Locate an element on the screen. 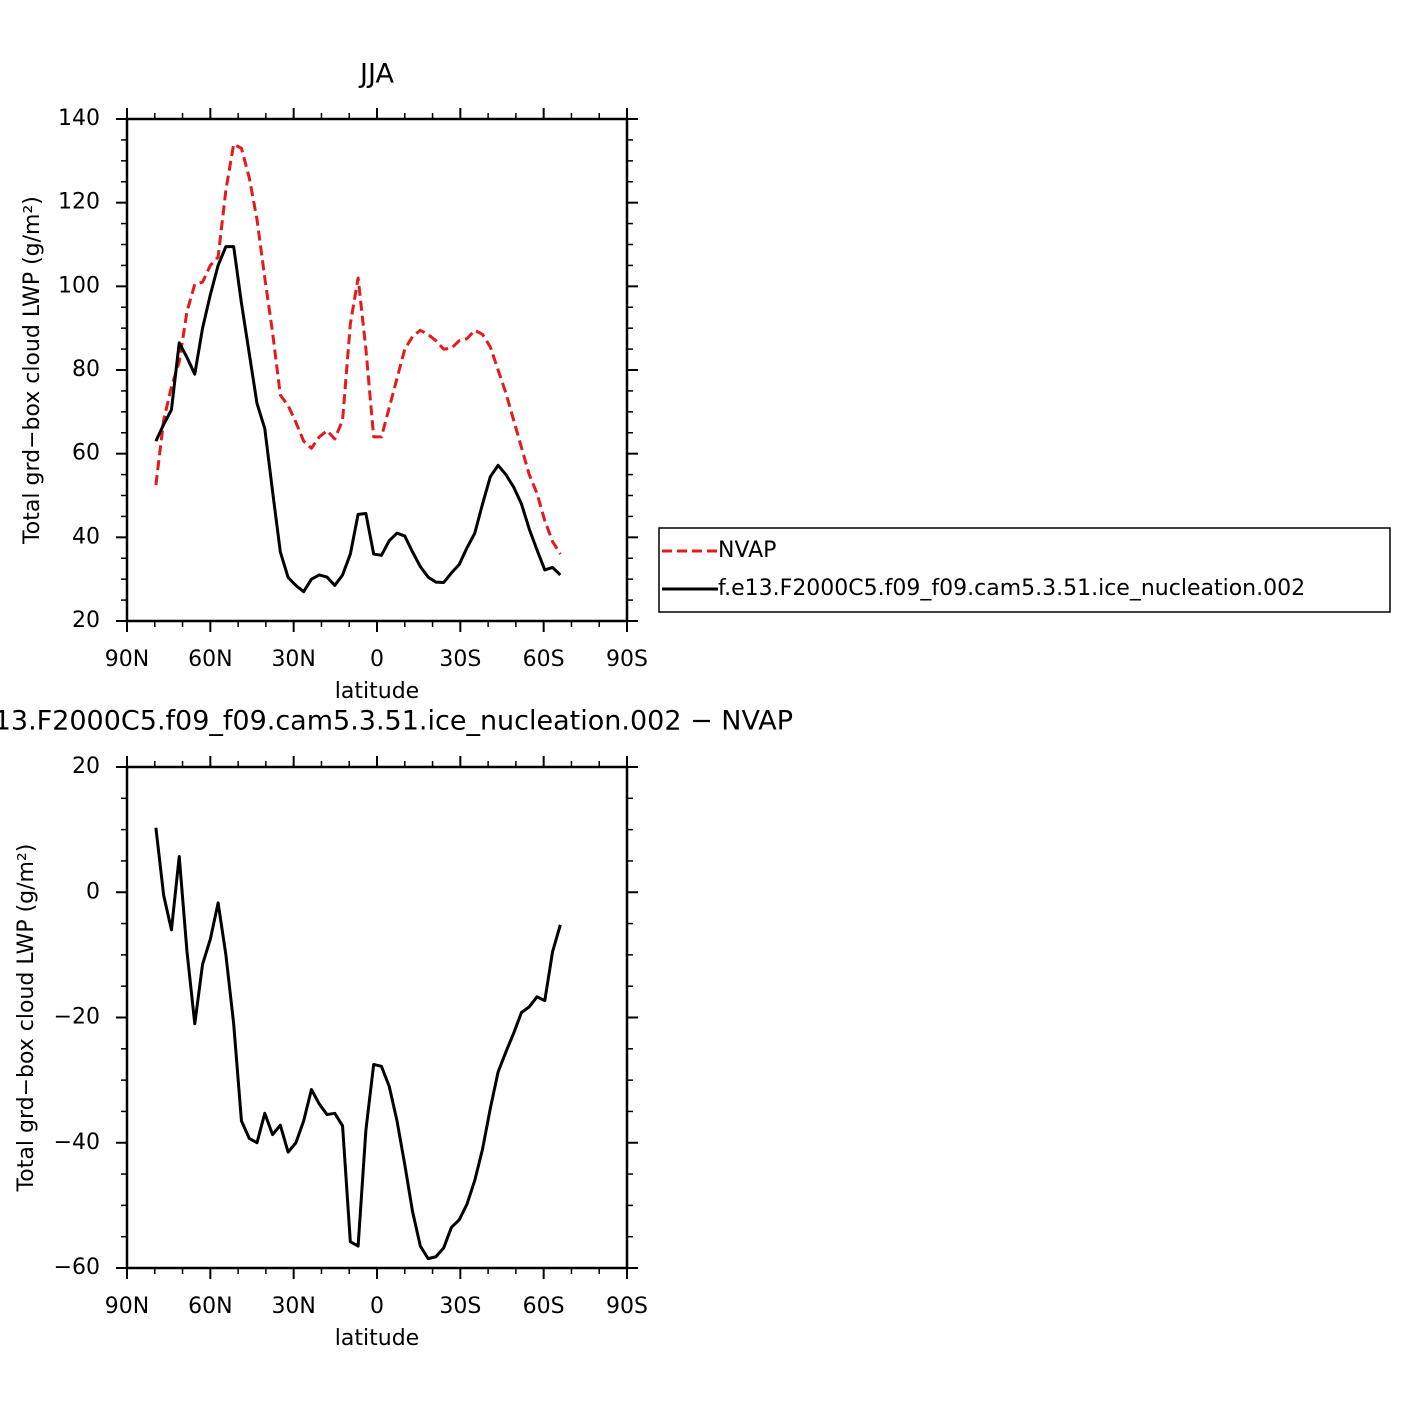  y-tick-label: −20 is located at coordinates (77, 1017).